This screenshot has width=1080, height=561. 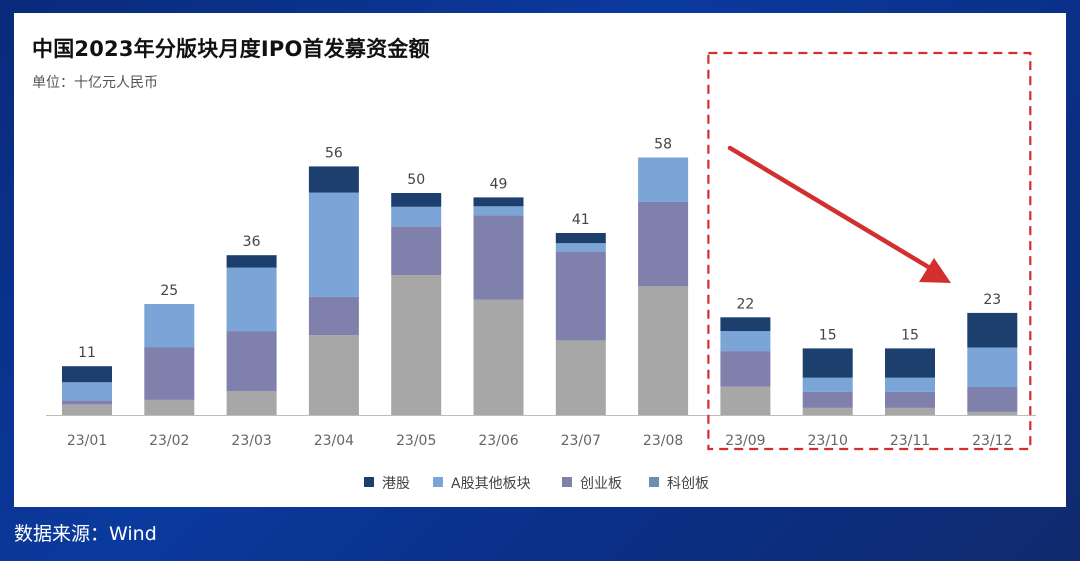 What do you see at coordinates (601, 484) in the screenshot?
I see `legend-label: 创业板` at bounding box center [601, 484].